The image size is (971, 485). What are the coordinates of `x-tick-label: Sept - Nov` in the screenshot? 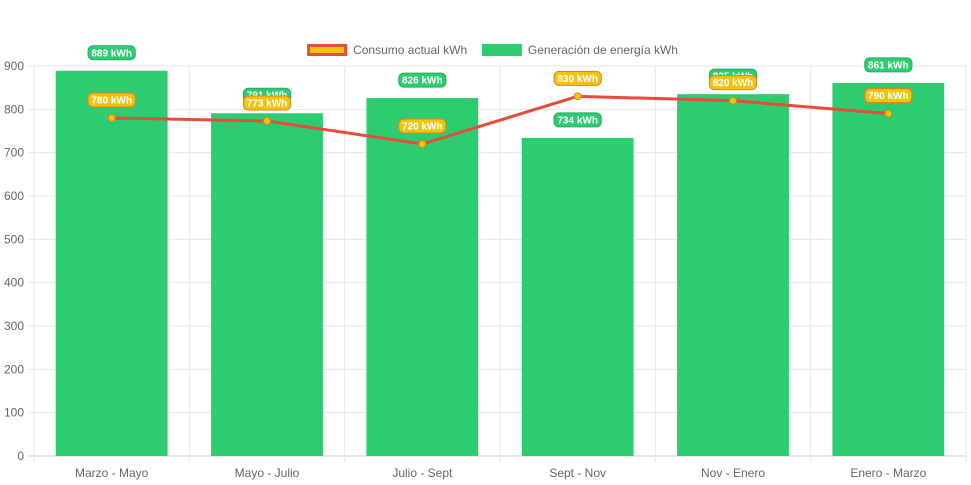 It's located at (577, 473).